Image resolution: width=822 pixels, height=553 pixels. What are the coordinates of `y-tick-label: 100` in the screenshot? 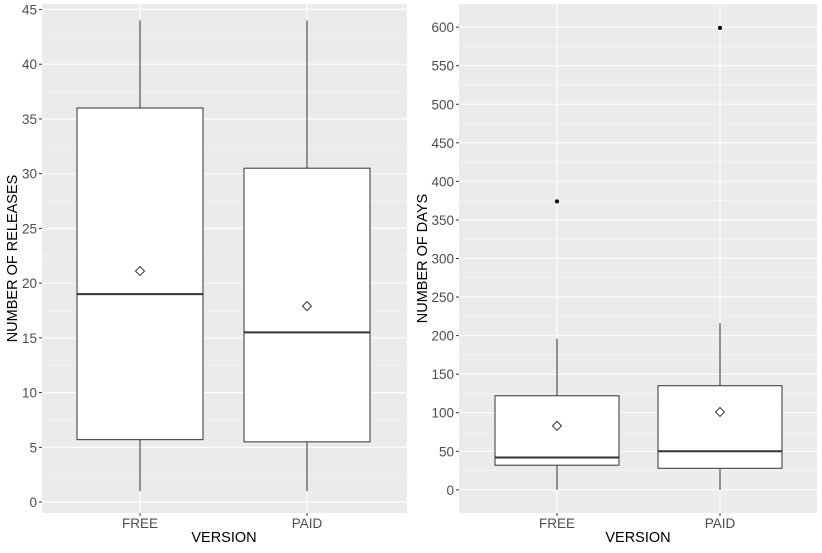 It's located at (442, 413).